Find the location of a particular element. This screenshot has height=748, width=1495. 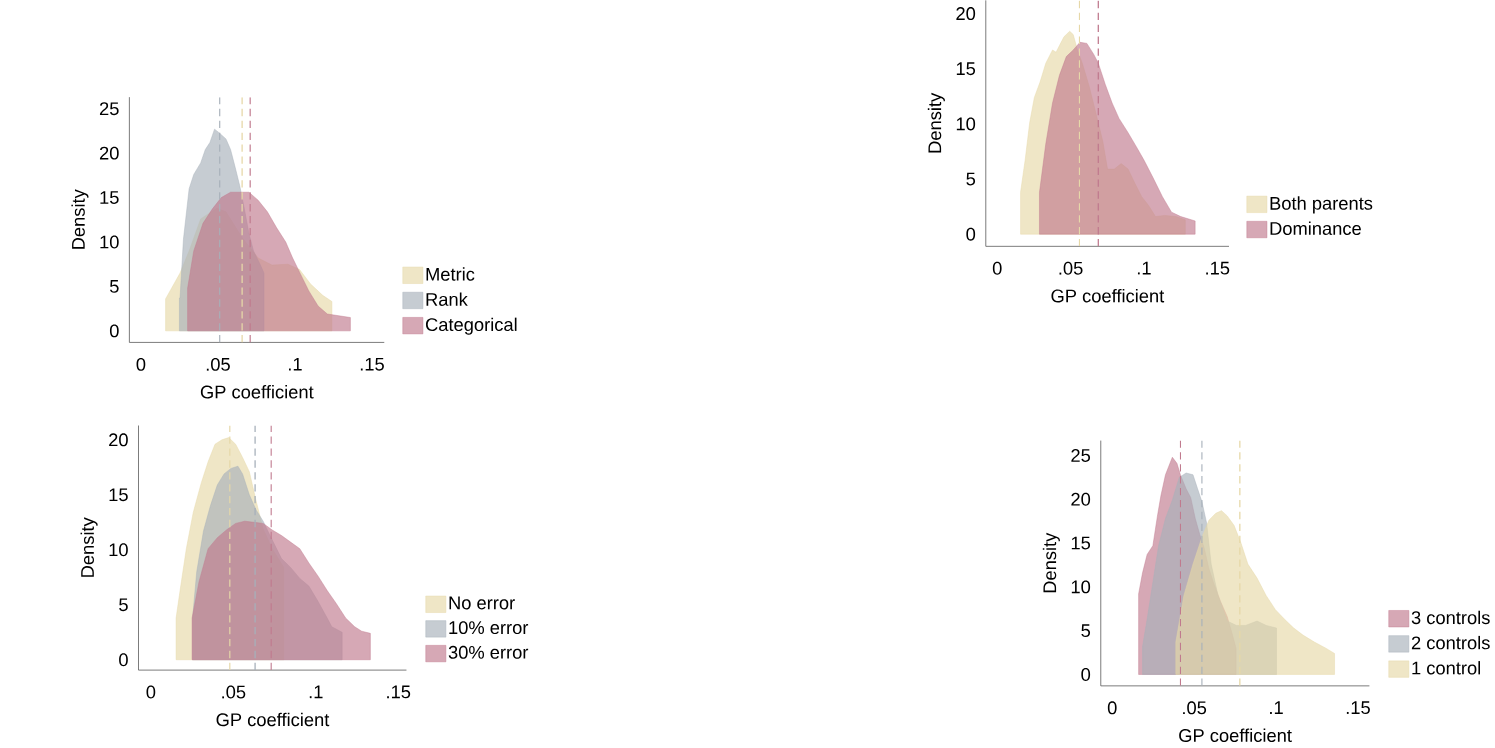

legend-label: Categorical is located at coordinates (471, 326).